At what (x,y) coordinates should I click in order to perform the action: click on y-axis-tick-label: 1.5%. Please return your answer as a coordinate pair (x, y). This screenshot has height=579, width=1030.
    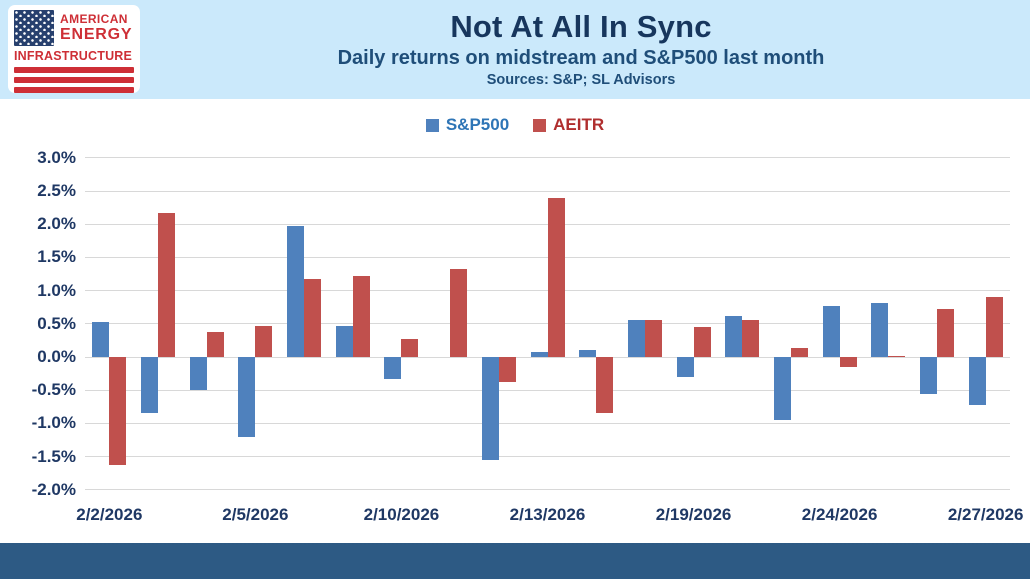
    Looking at the image, I should click on (56, 257).